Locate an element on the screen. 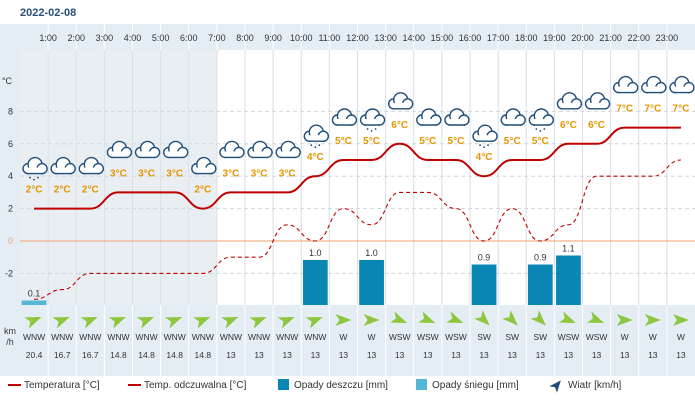 The height and width of the screenshot is (408, 695). hour-label: 16:00 is located at coordinates (470, 38).